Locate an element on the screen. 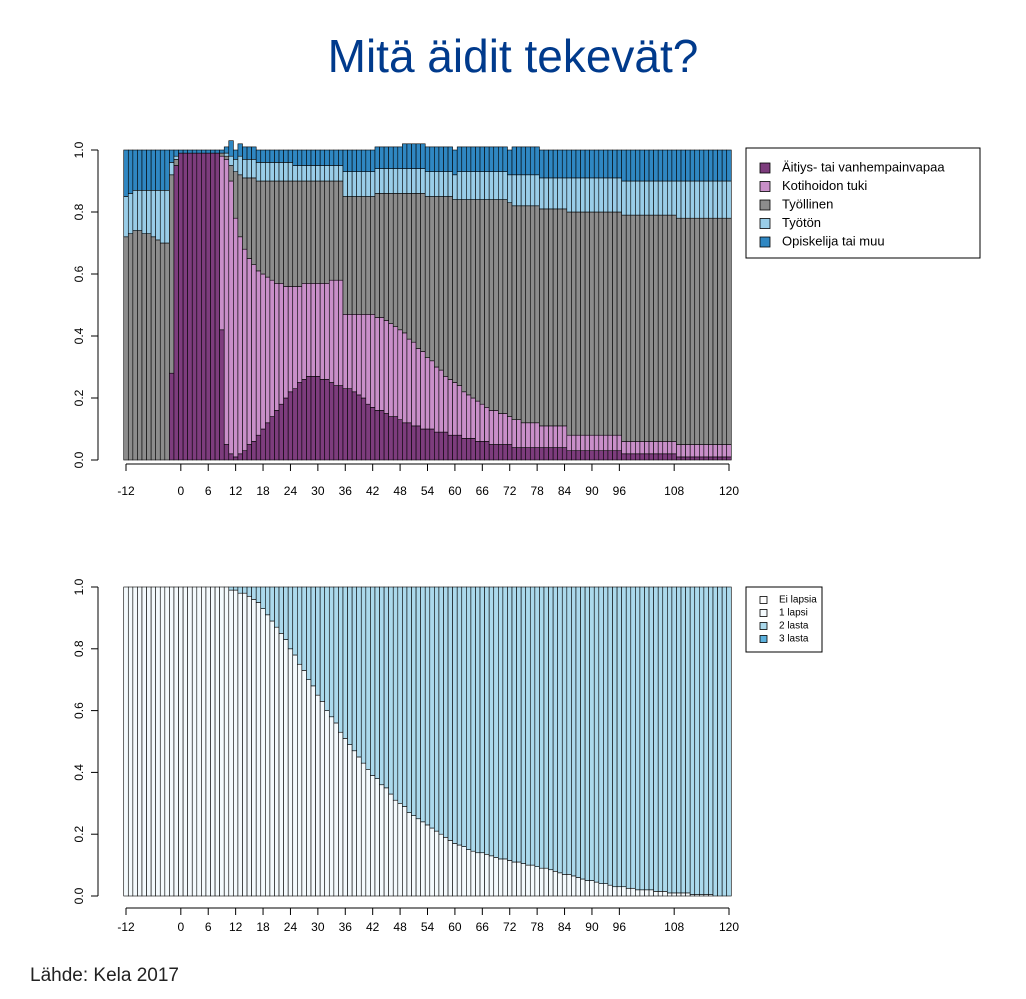 This screenshot has height=999, width=1026. y-tick-label: 0.6 is located at coordinates (79, 710).